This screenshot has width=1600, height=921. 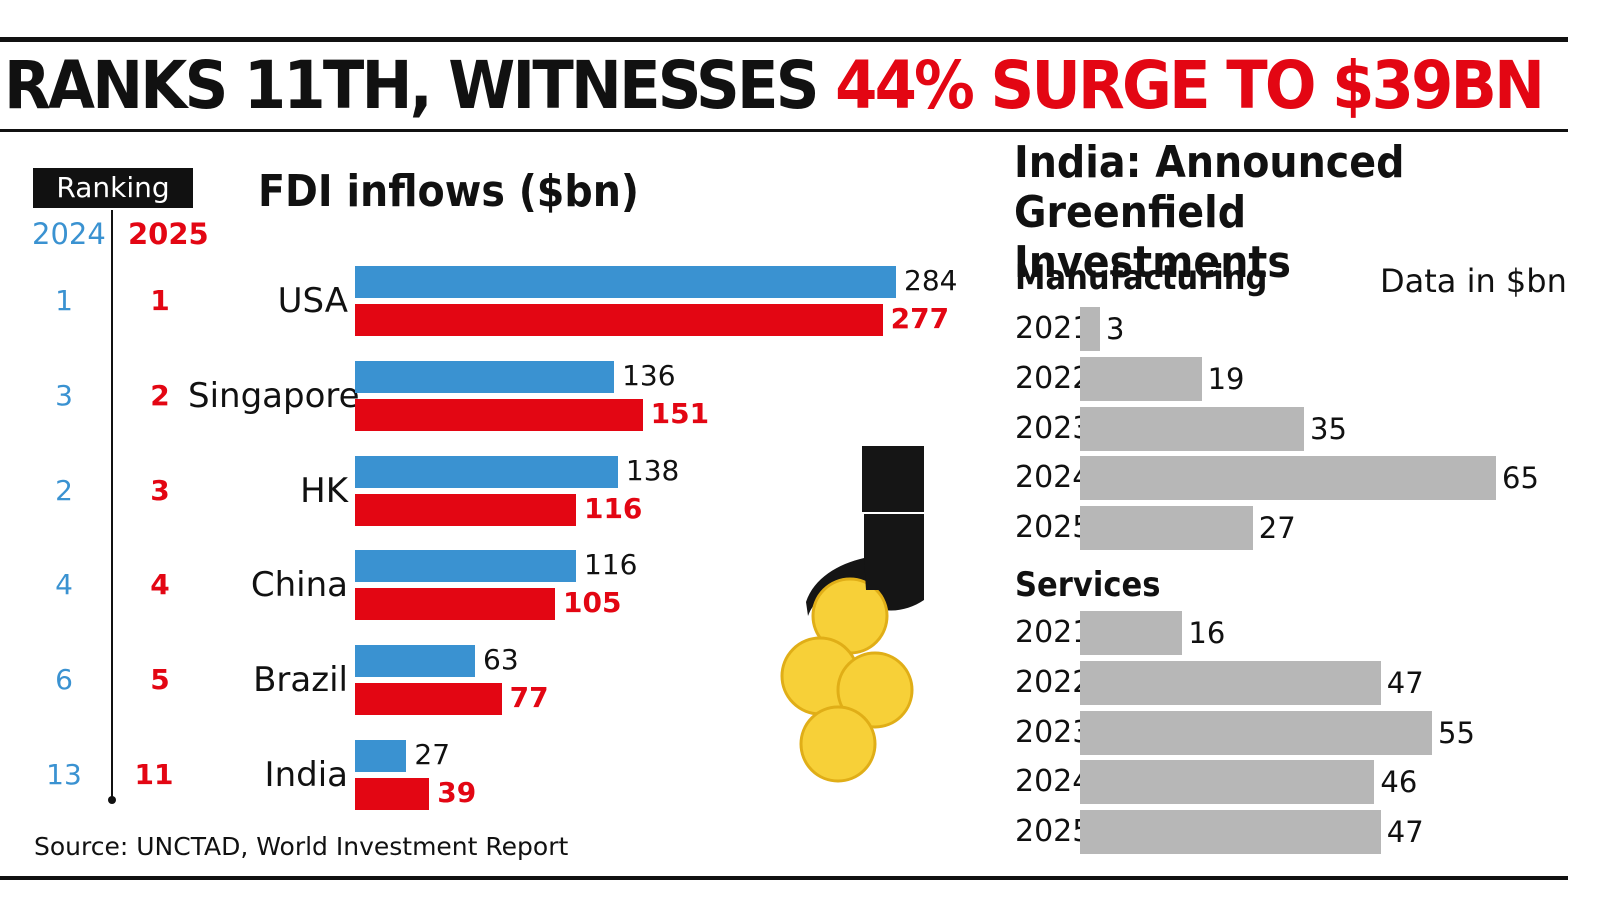 What do you see at coordinates (610, 565) in the screenshot?
I see `fdi-value-2024: 116` at bounding box center [610, 565].